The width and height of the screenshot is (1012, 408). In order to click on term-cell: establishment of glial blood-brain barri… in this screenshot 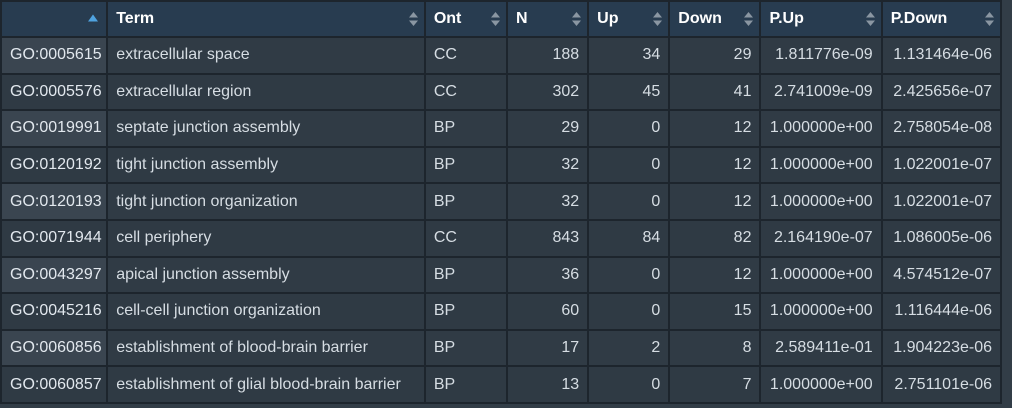, I will do `click(266, 384)`.